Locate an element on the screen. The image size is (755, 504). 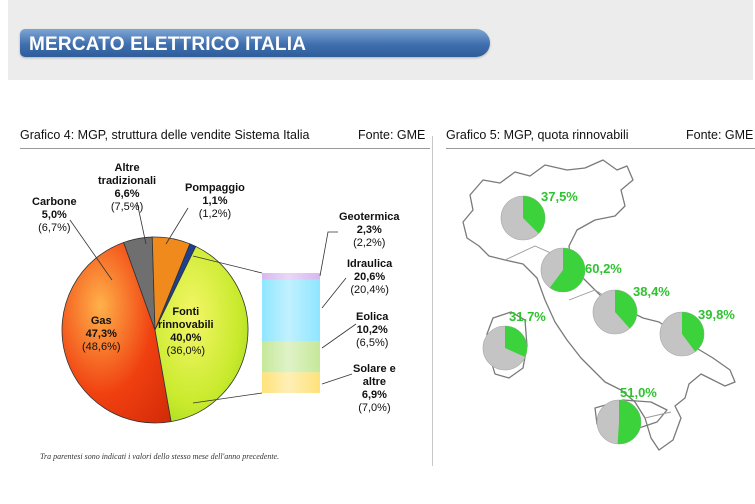
label-solare-e-altre: Solare e altre 6,9% (7,0%) is located at coordinates (374, 388).